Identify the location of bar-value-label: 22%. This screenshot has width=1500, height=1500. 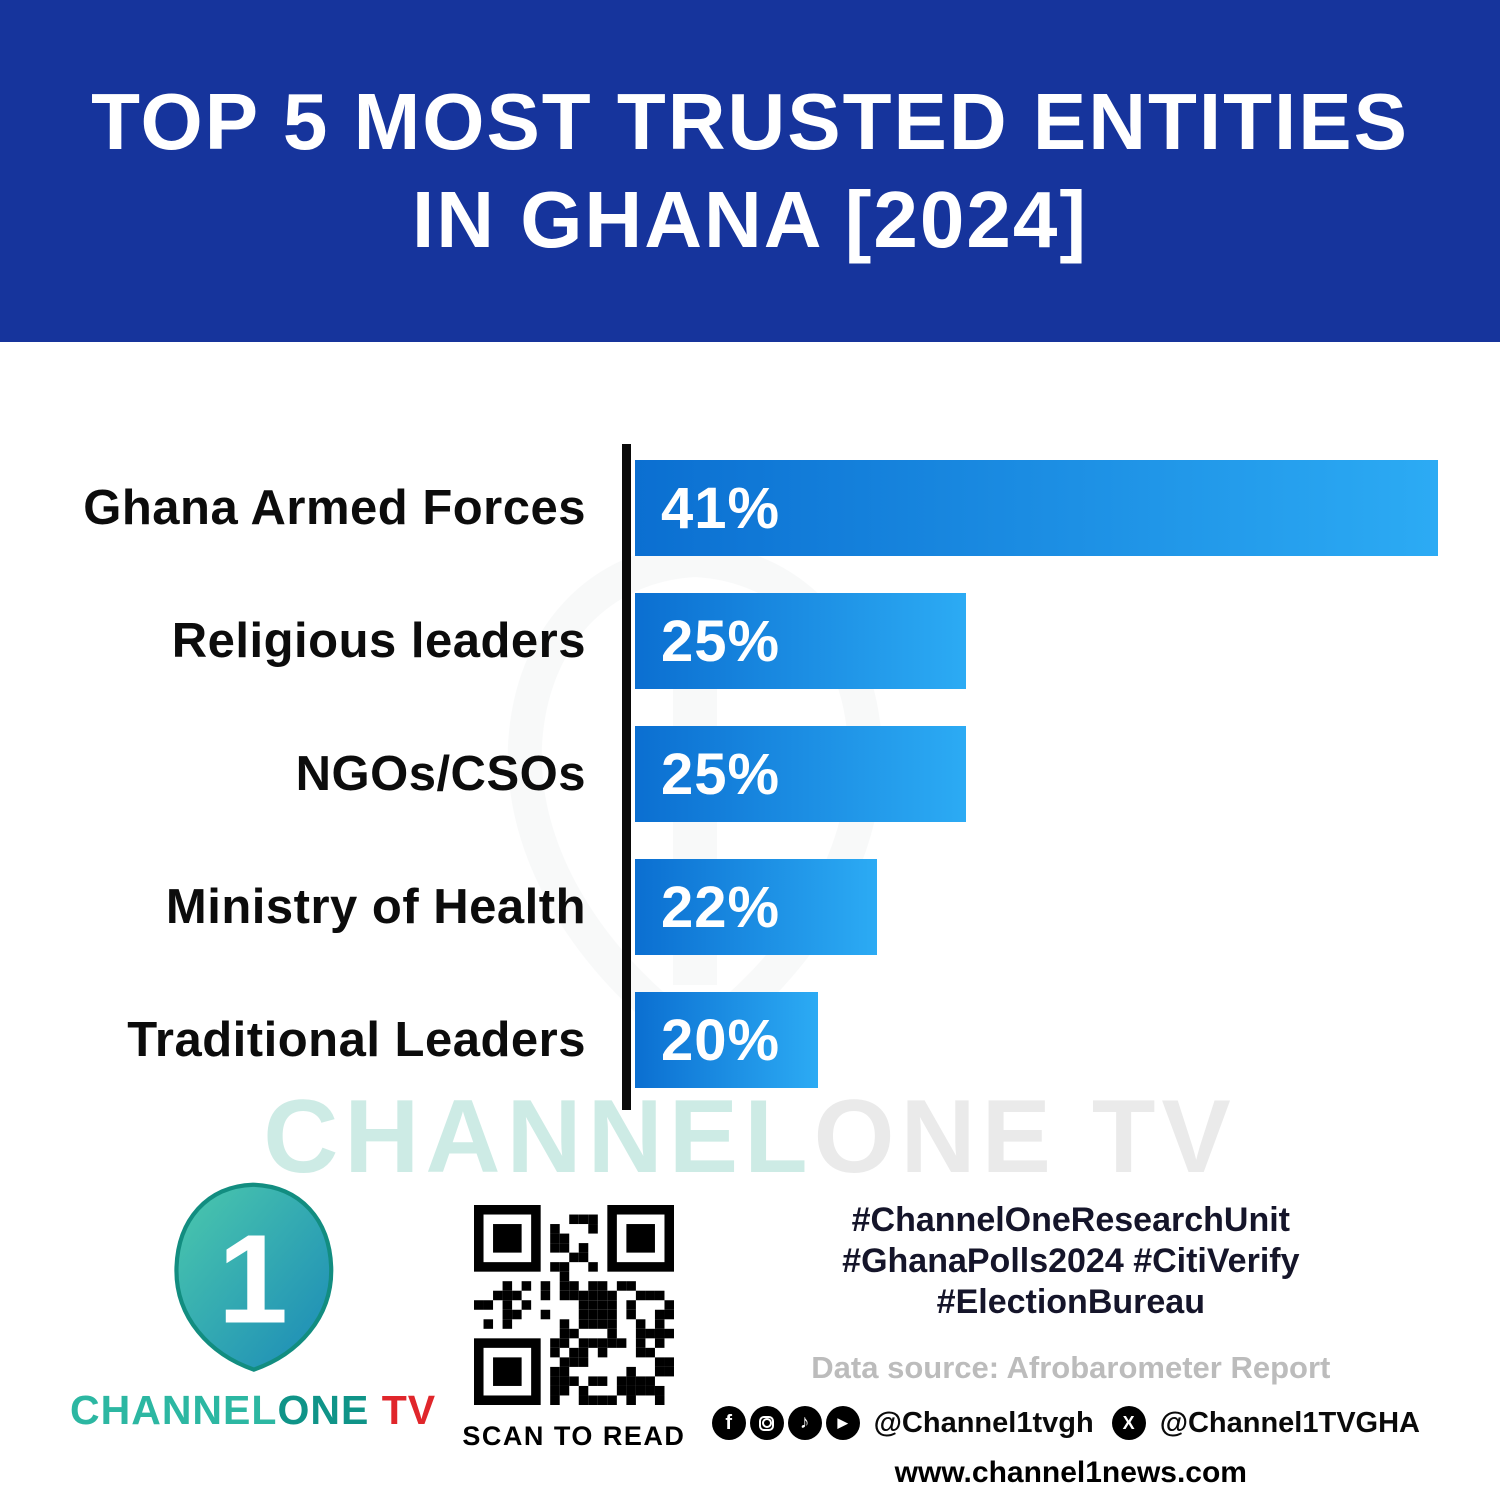
(721, 907).